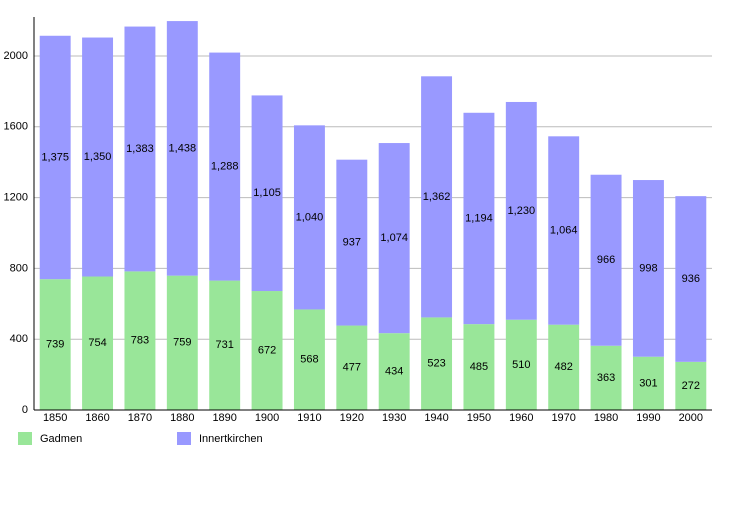 Image resolution: width=745 pixels, height=505 pixels. I want to click on value-label: 1,438, so click(183, 148).